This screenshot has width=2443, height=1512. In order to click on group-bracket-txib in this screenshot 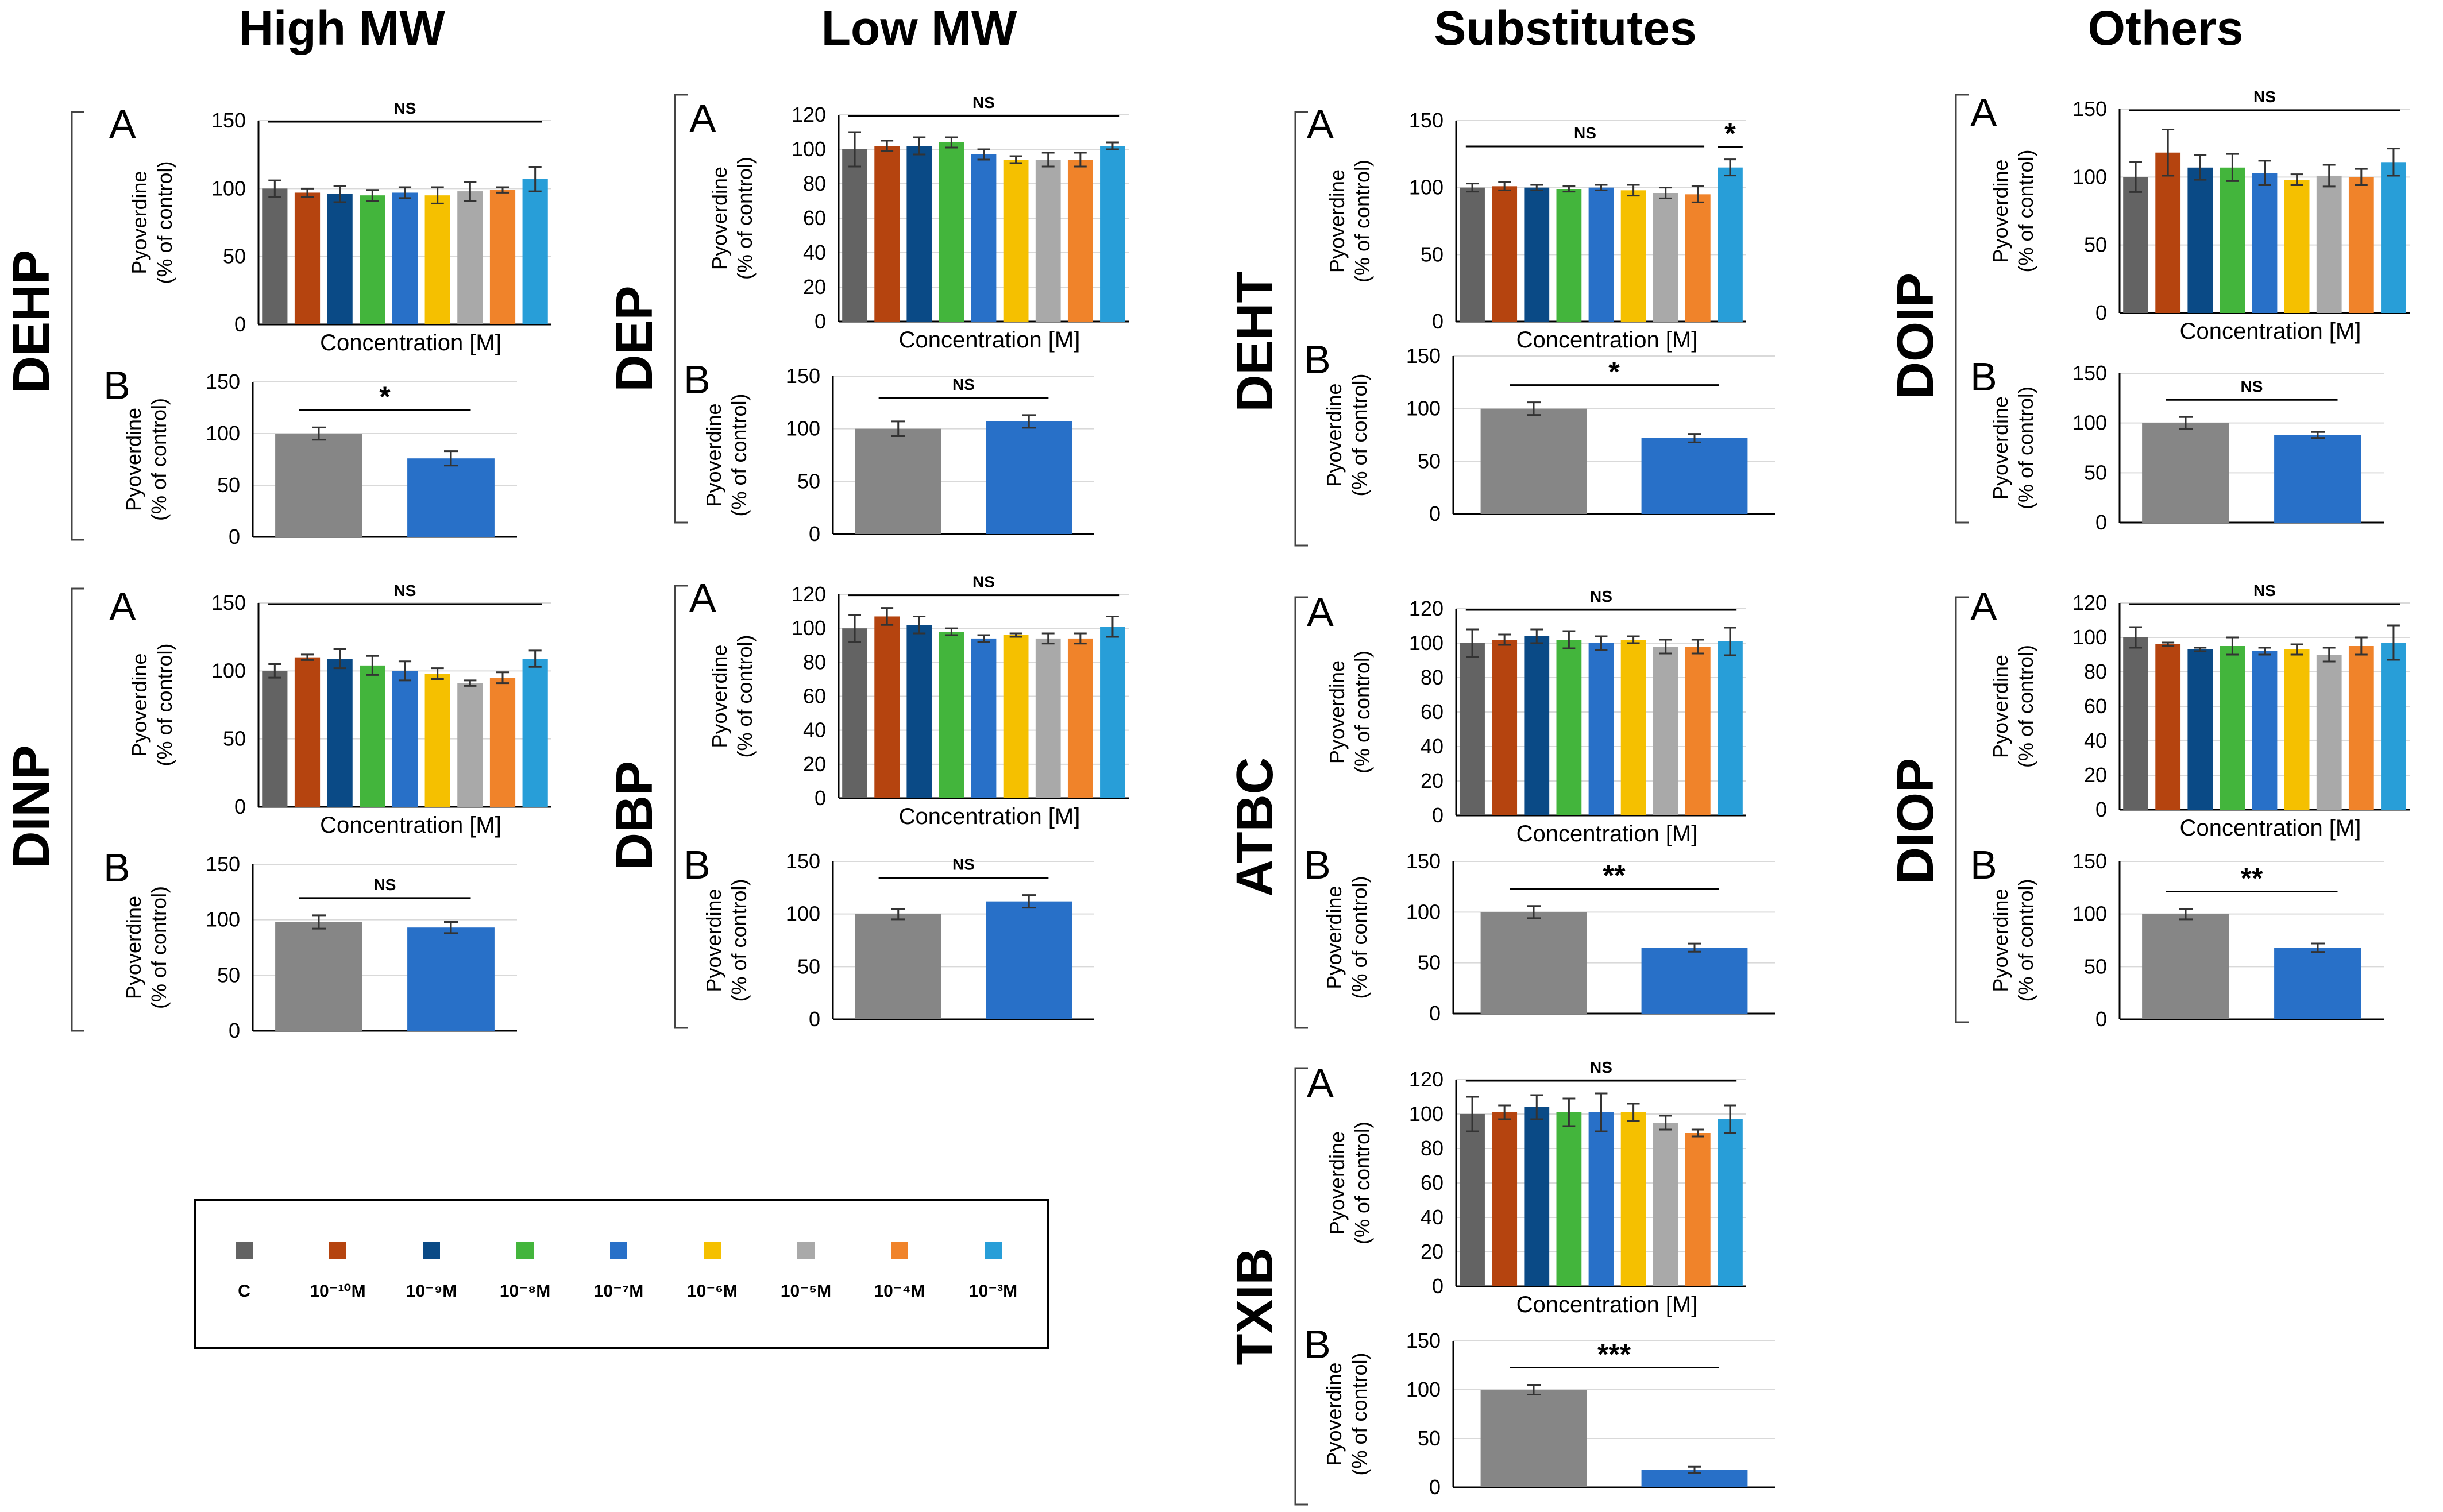, I will do `click(1301, 1286)`.